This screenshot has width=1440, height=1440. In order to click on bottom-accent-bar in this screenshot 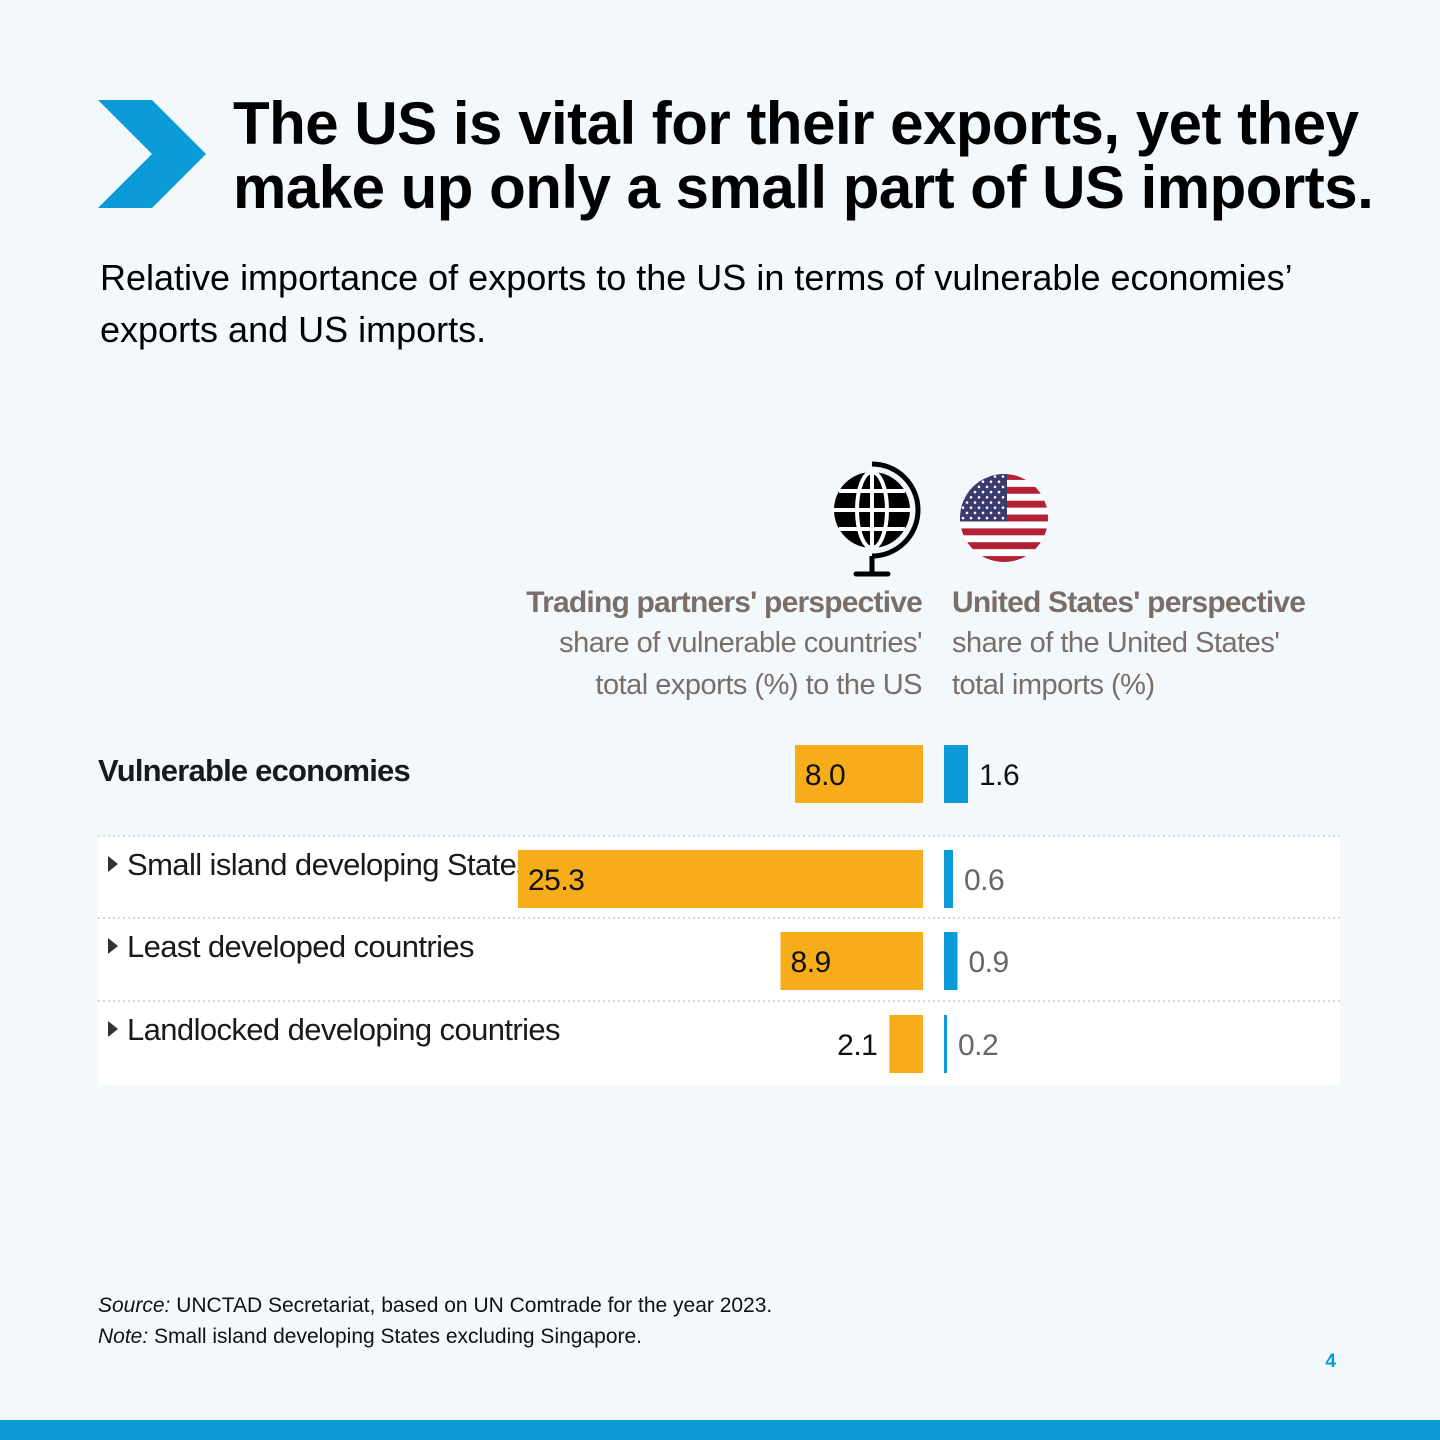, I will do `click(720, 1430)`.